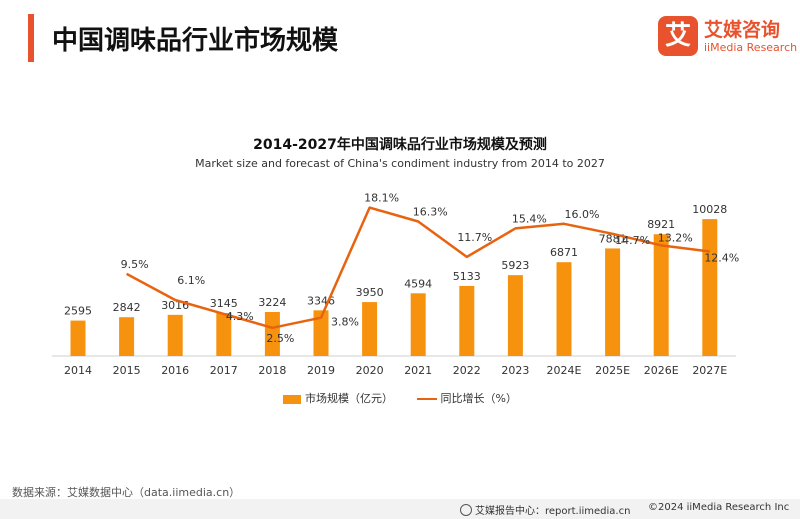 The image size is (800, 519). I want to click on x-tick-label: 2017, so click(224, 370).